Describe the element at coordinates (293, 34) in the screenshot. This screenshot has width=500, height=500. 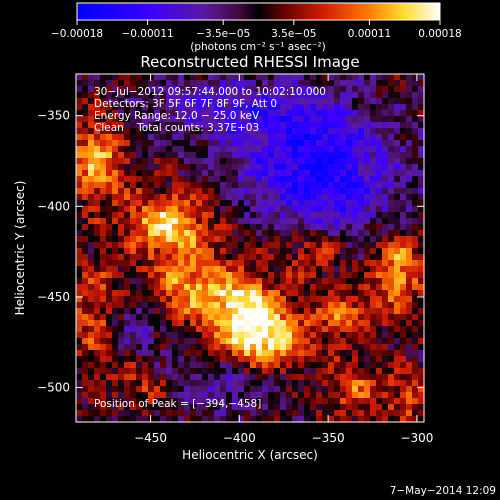
I see `colorbar-tick-label: 3.5e−05` at that location.